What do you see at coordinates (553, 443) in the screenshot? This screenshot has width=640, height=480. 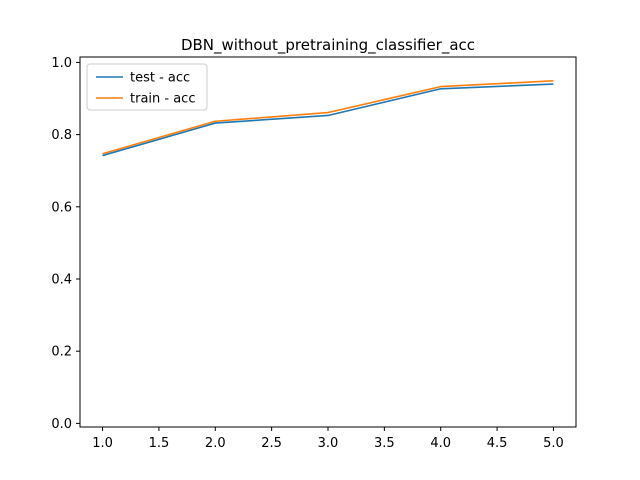 I see `x-tick-label: 5.0` at bounding box center [553, 443].